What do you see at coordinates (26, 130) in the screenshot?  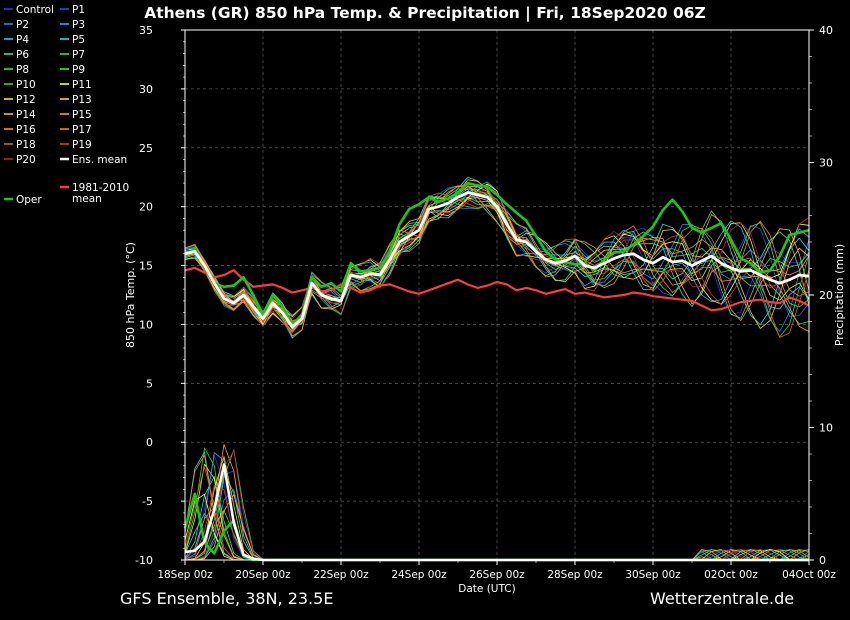 I see `legend-label: P16` at bounding box center [26, 130].